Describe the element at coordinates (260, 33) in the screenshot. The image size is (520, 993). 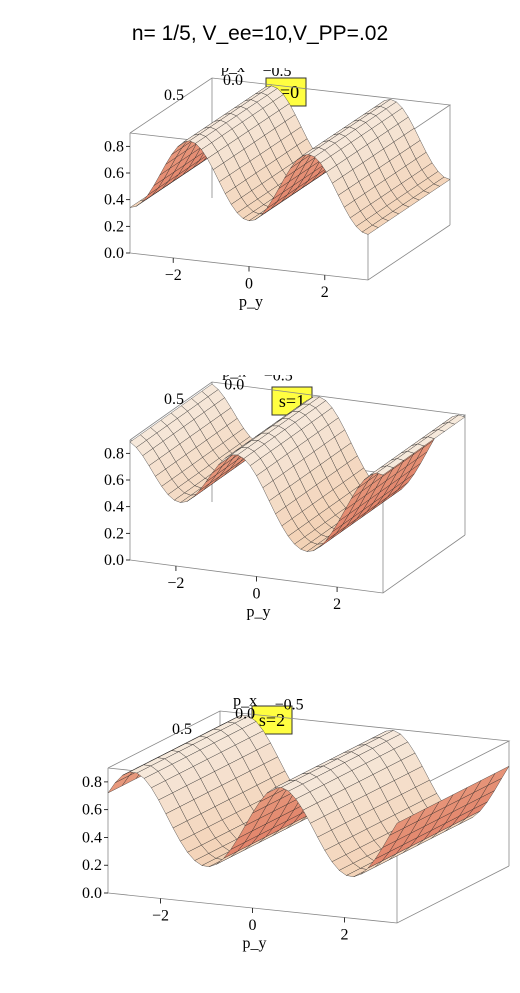
I see `figure-title: n= 1/5, V_ee=10,V_PP=.02` at that location.